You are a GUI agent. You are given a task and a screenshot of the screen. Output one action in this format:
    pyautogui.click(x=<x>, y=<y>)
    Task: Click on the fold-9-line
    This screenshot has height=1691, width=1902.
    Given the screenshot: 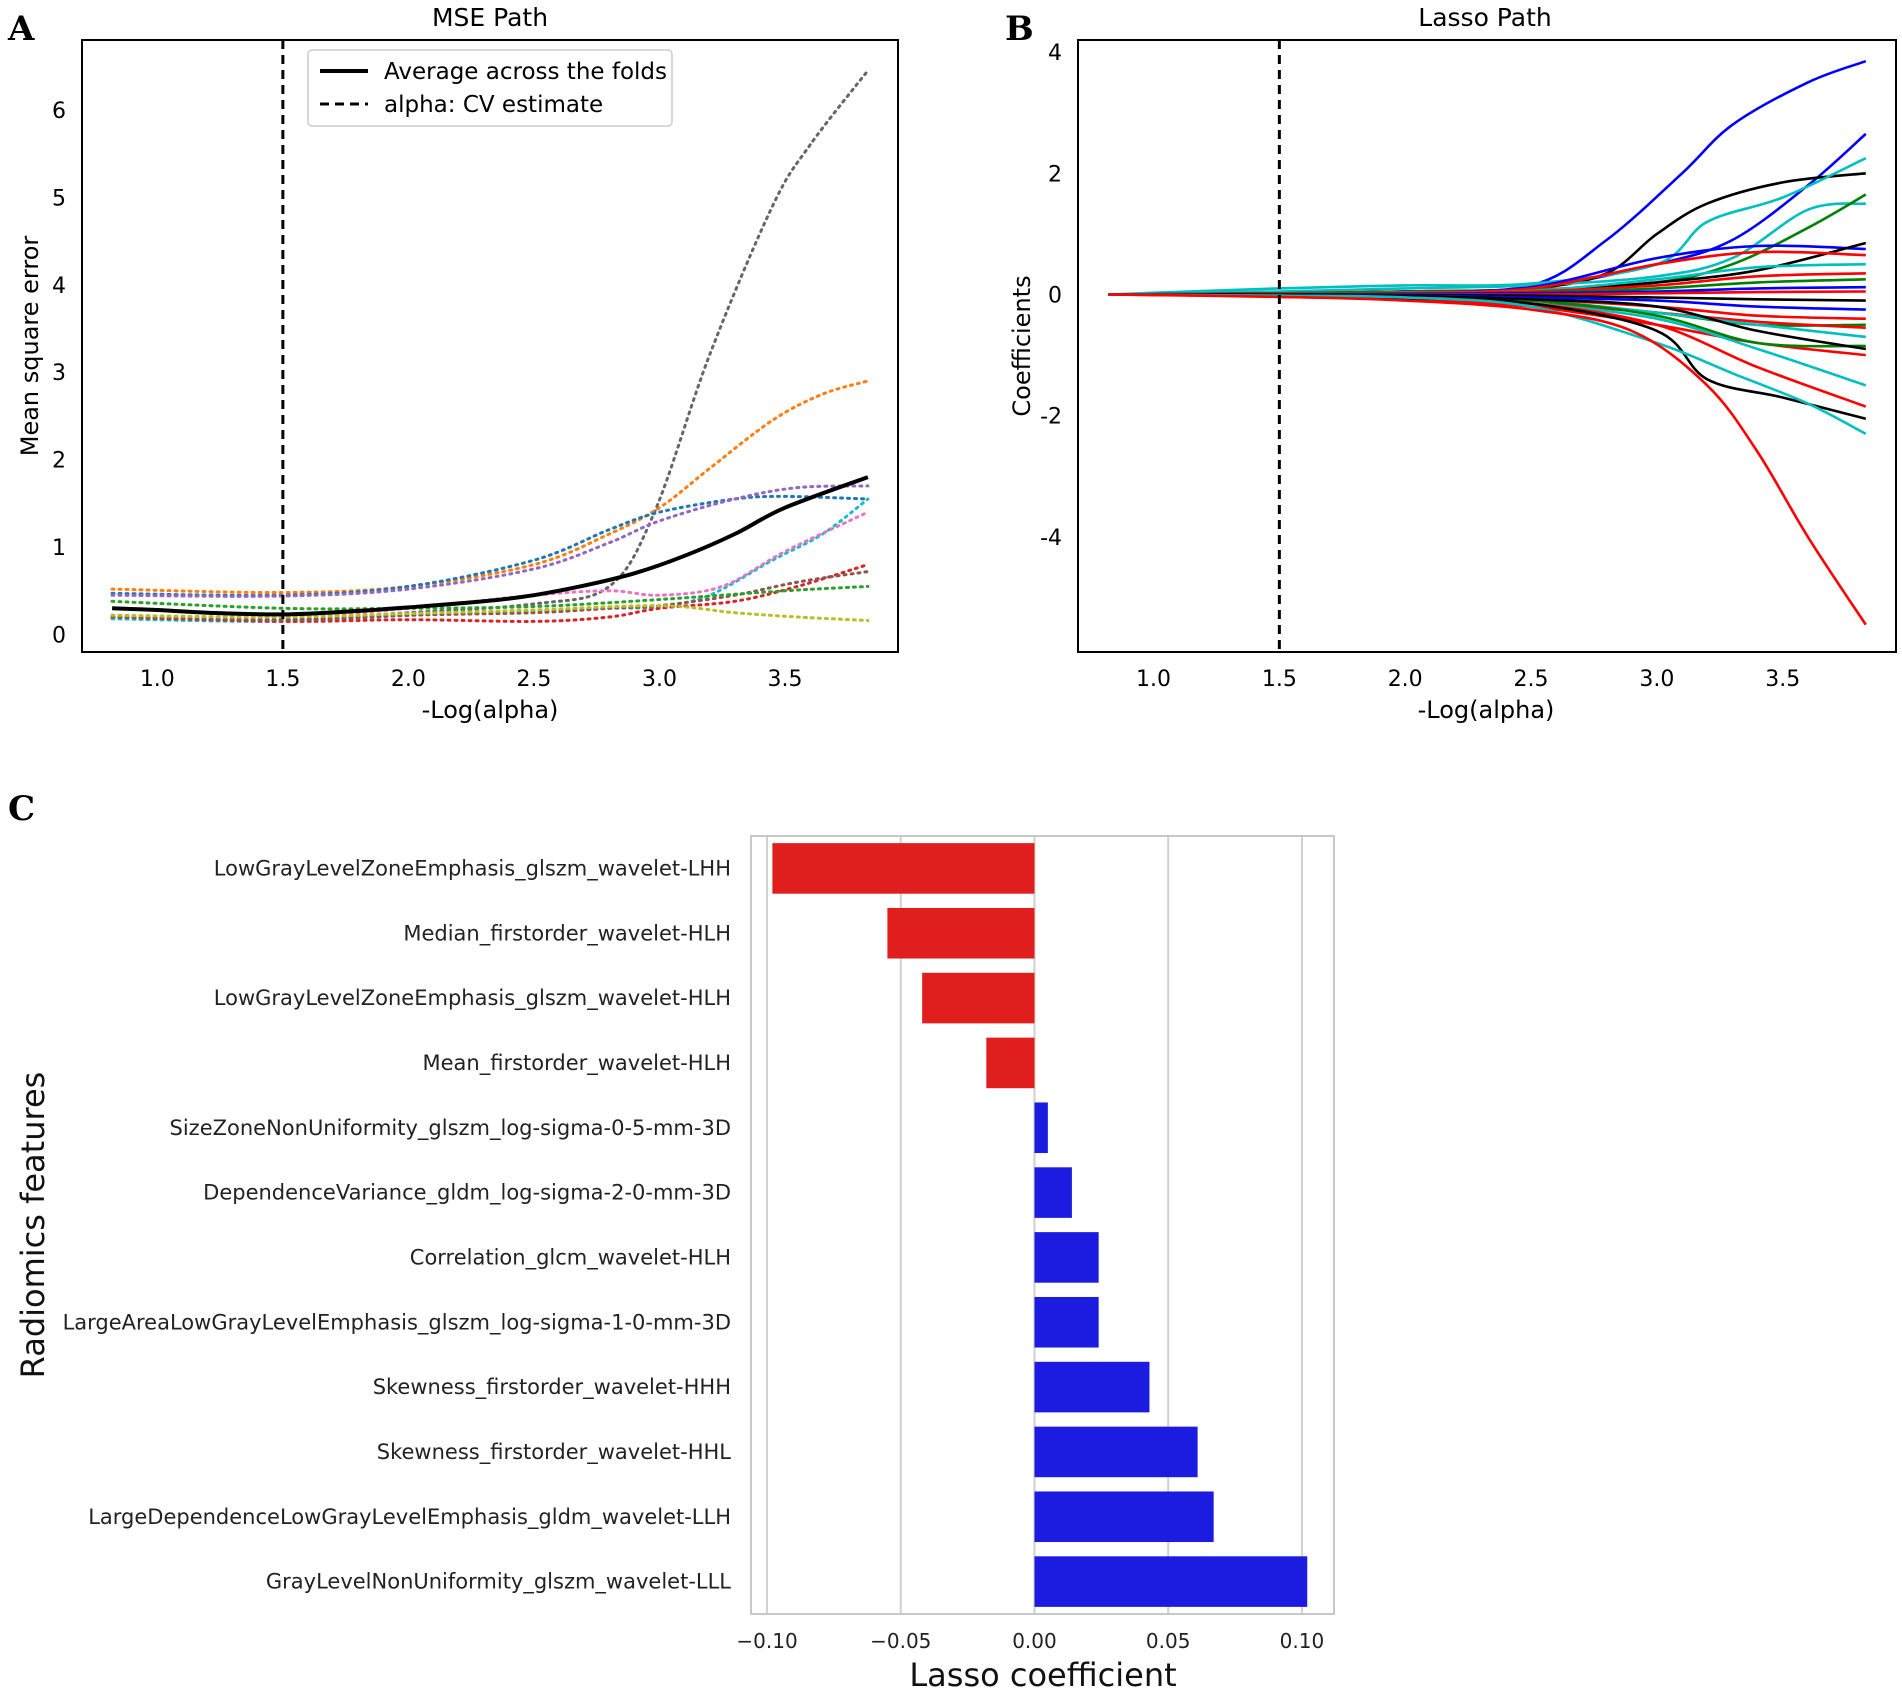 What is the action you would take?
    pyautogui.click(x=490, y=597)
    